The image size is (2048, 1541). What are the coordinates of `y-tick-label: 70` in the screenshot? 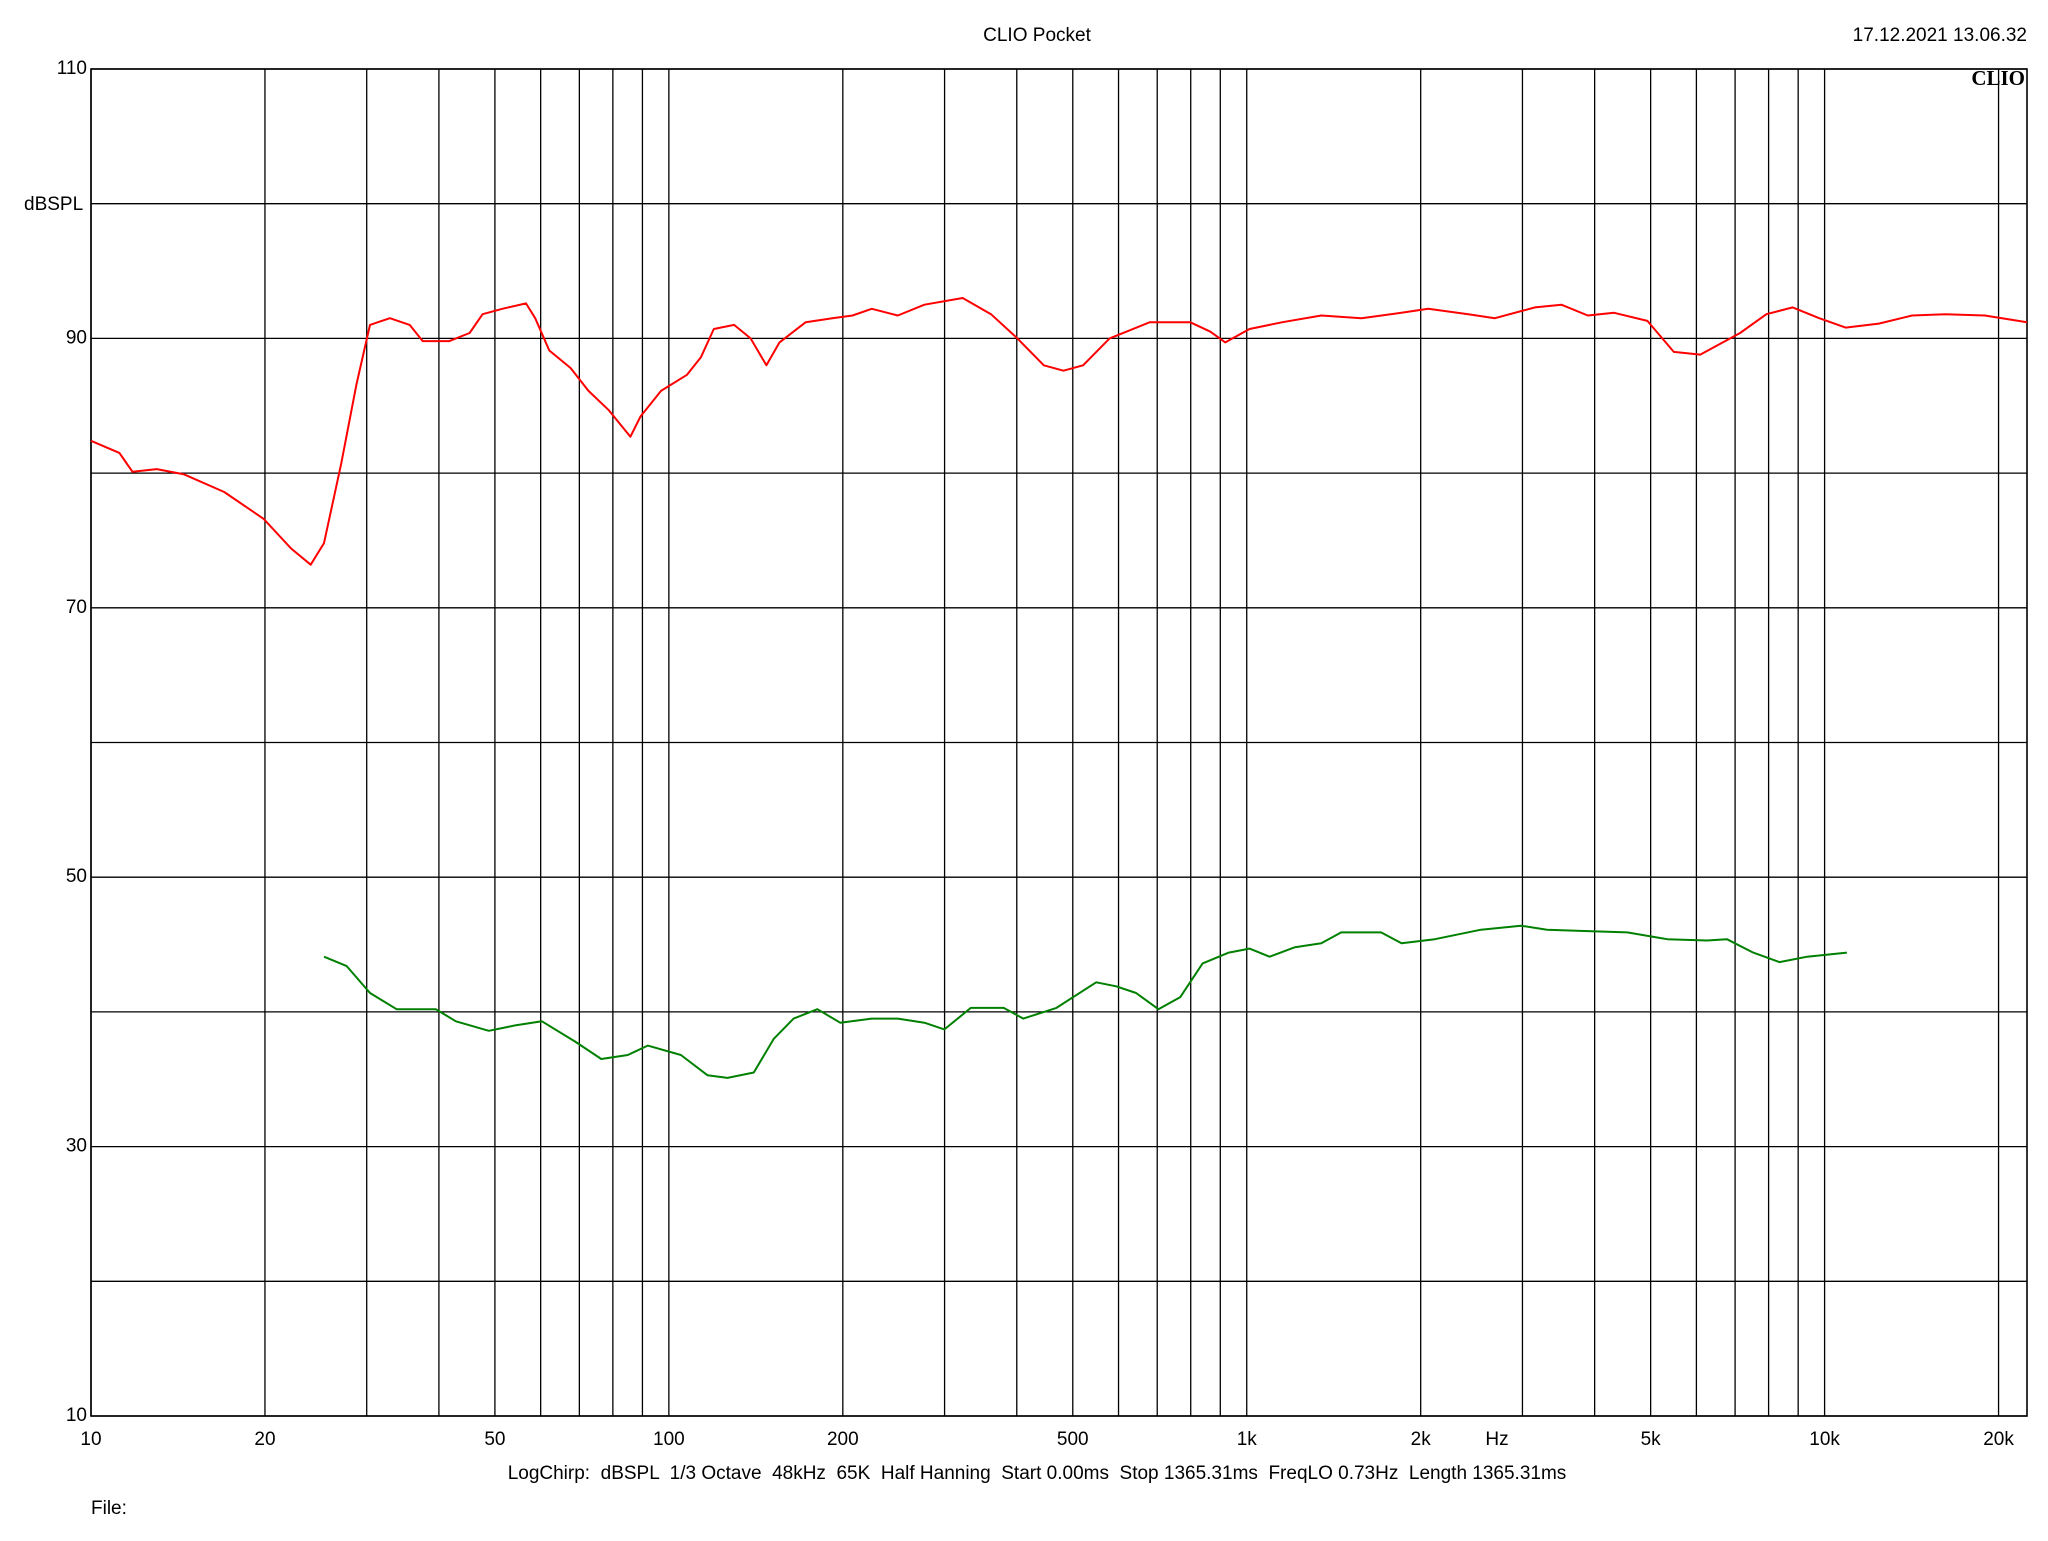 It's located at (76, 607).